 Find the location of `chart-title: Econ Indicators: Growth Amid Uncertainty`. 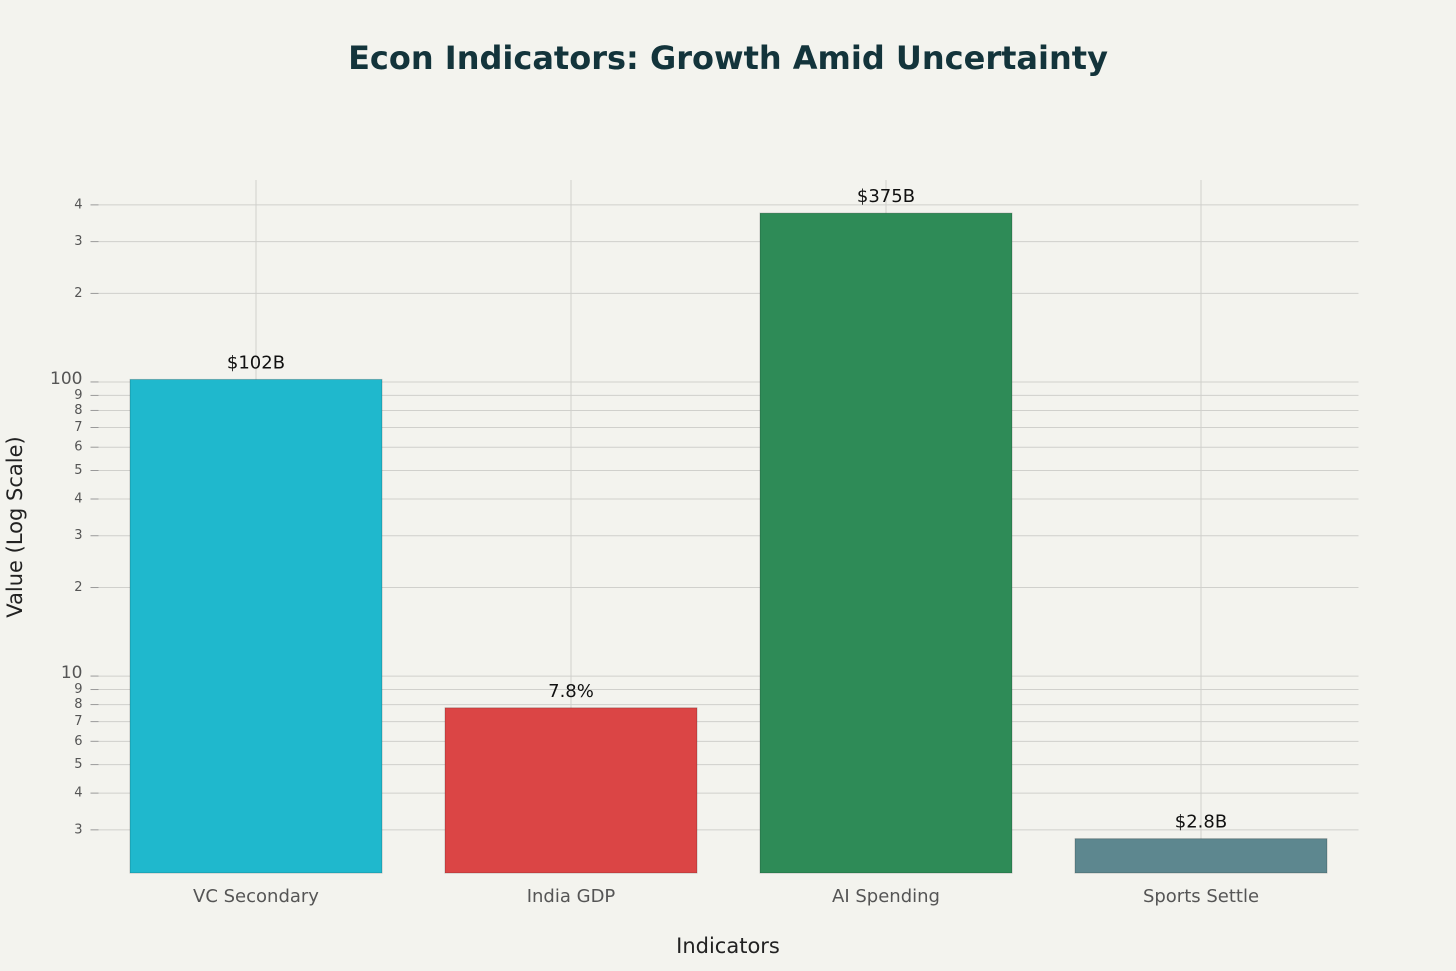

chart-title: Econ Indicators: Growth Amid Uncertainty is located at coordinates (728, 58).